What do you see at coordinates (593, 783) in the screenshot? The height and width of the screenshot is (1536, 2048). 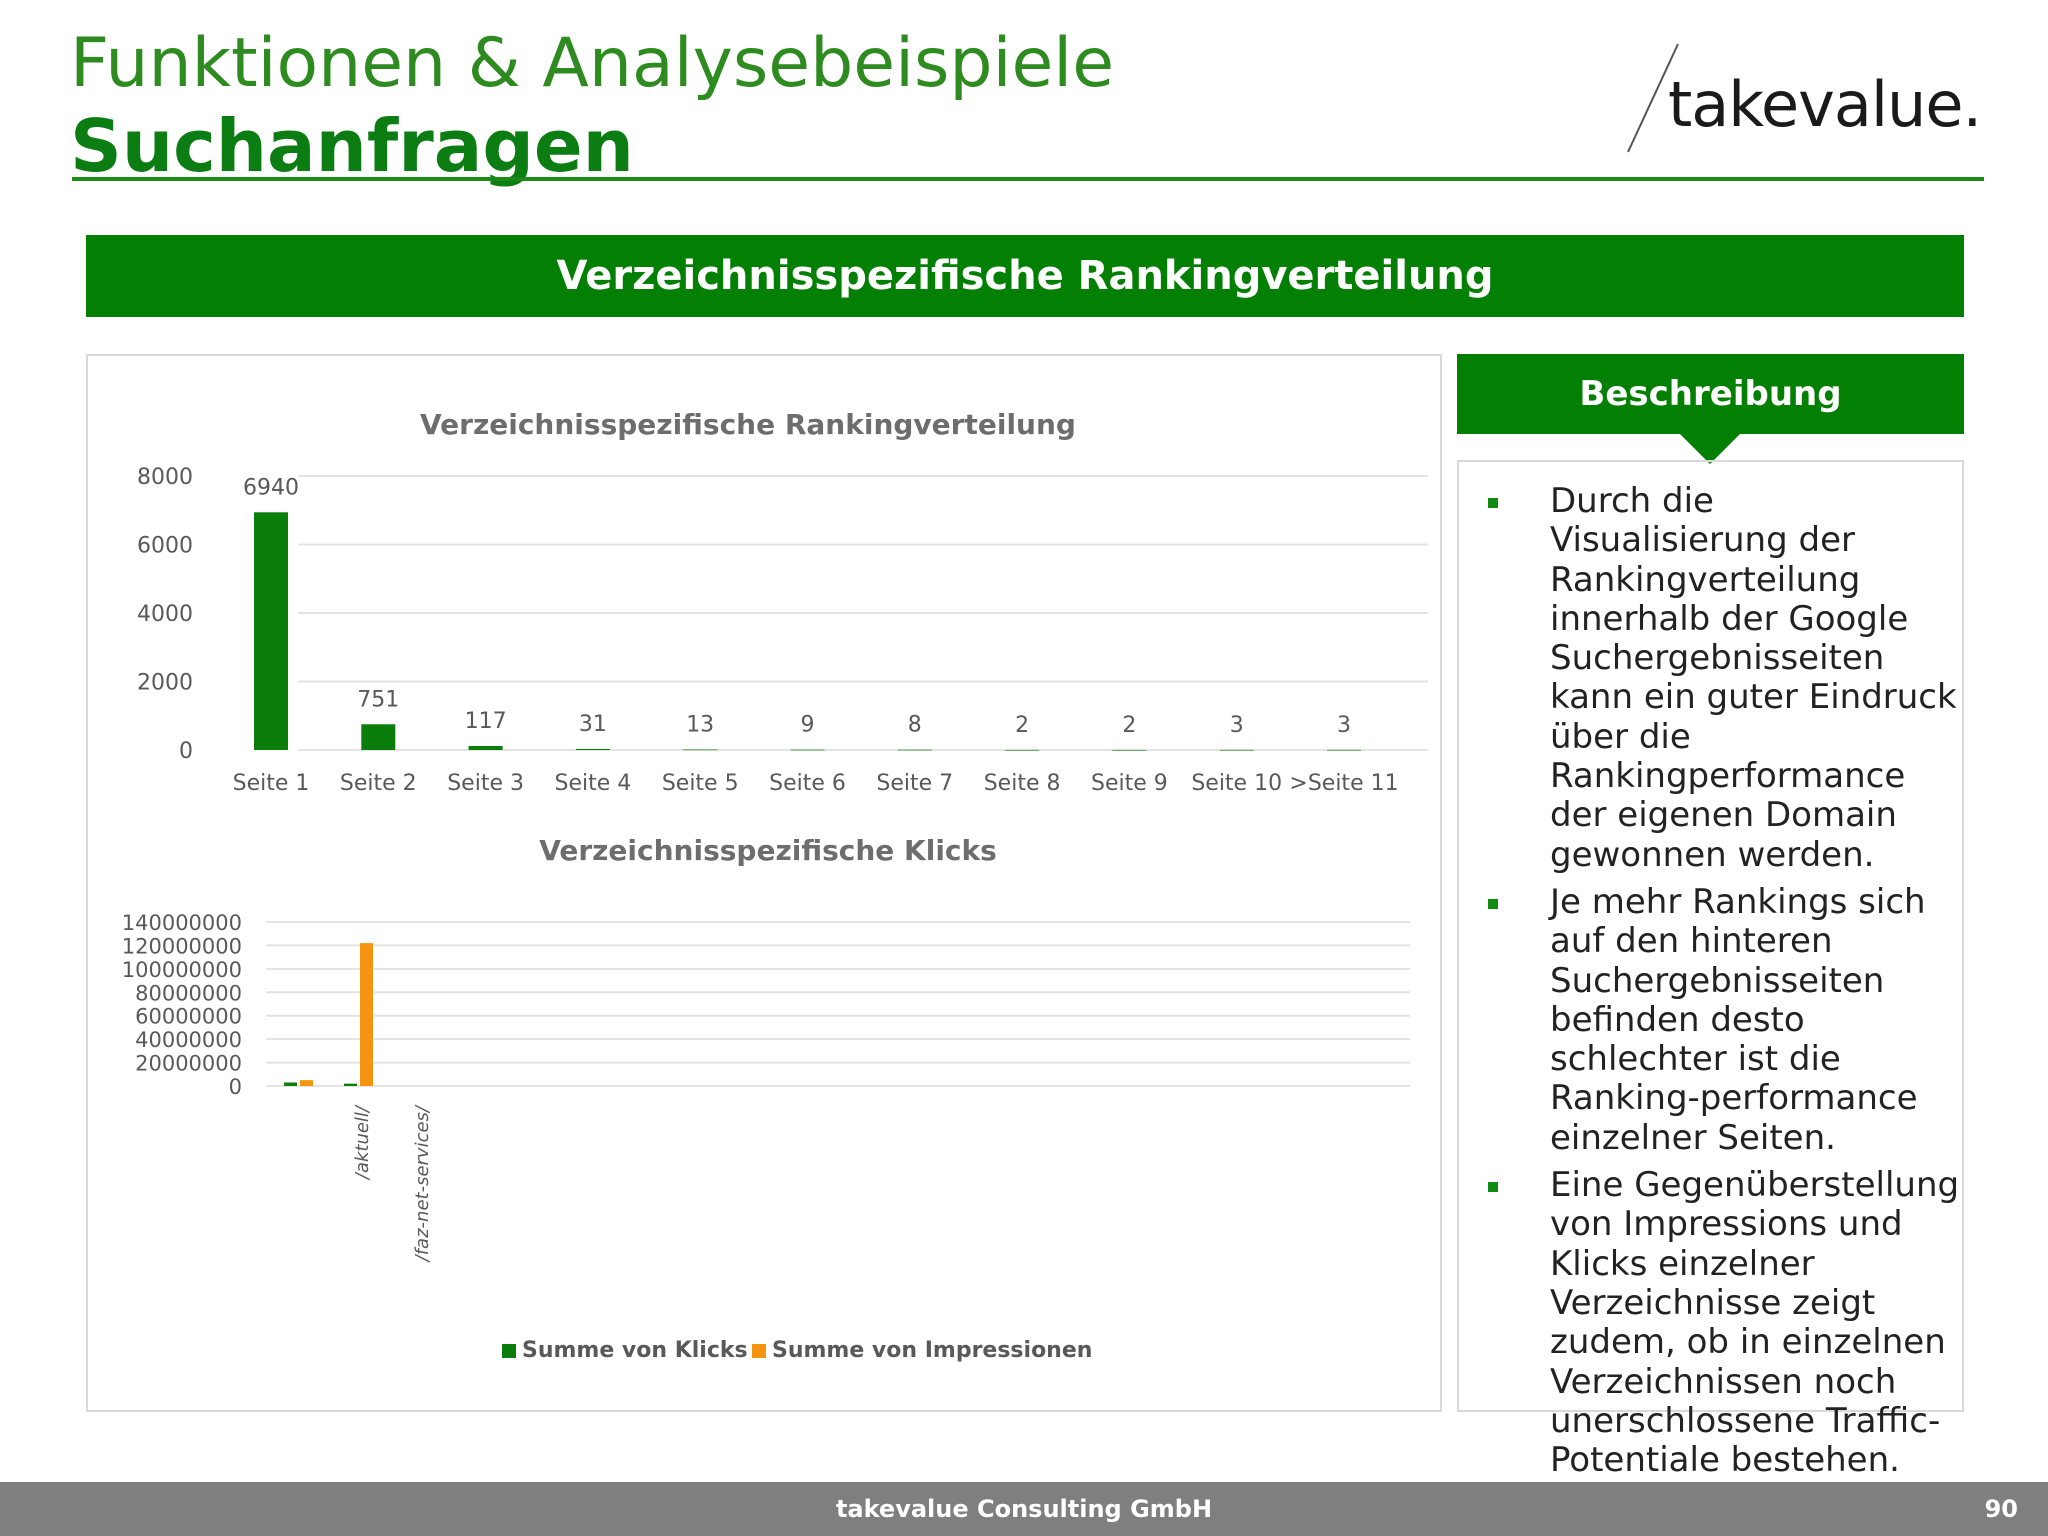 I see `x-tick-label: Seite 4` at bounding box center [593, 783].